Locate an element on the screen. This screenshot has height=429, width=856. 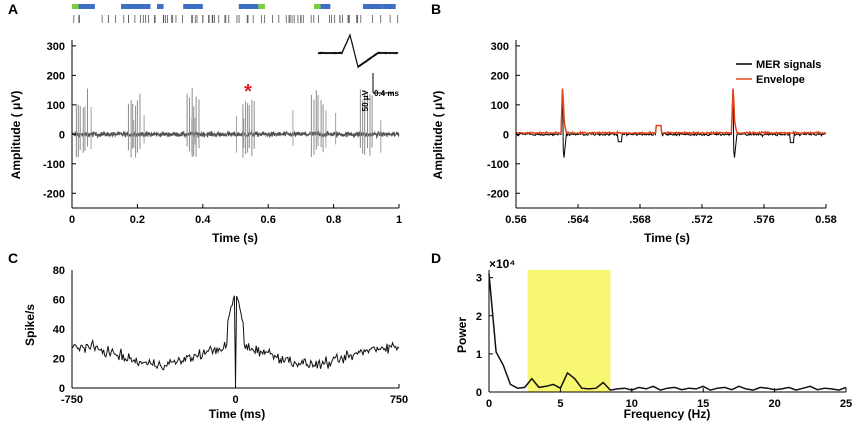
panel-b-ylabel: Amplitude ( μV) is located at coordinates (438, 135).